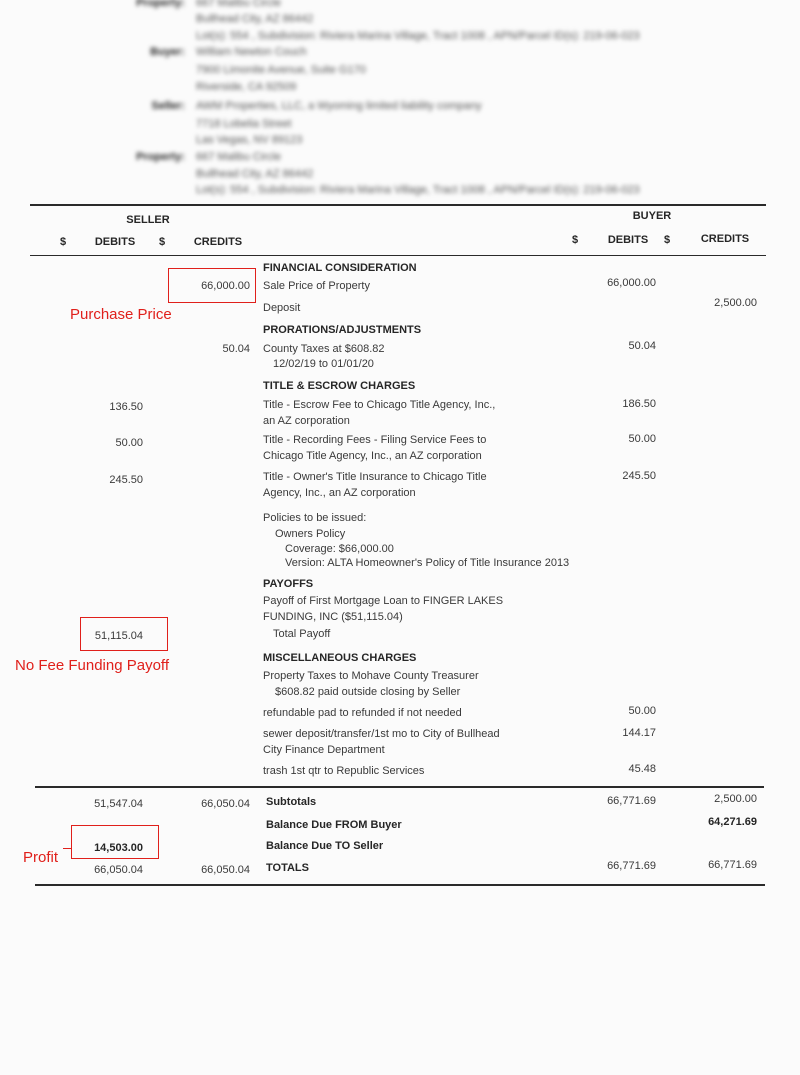 Image resolution: width=800 pixels, height=1075 pixels. What do you see at coordinates (652, 216) in the screenshot?
I see `column-group: BUYER` at bounding box center [652, 216].